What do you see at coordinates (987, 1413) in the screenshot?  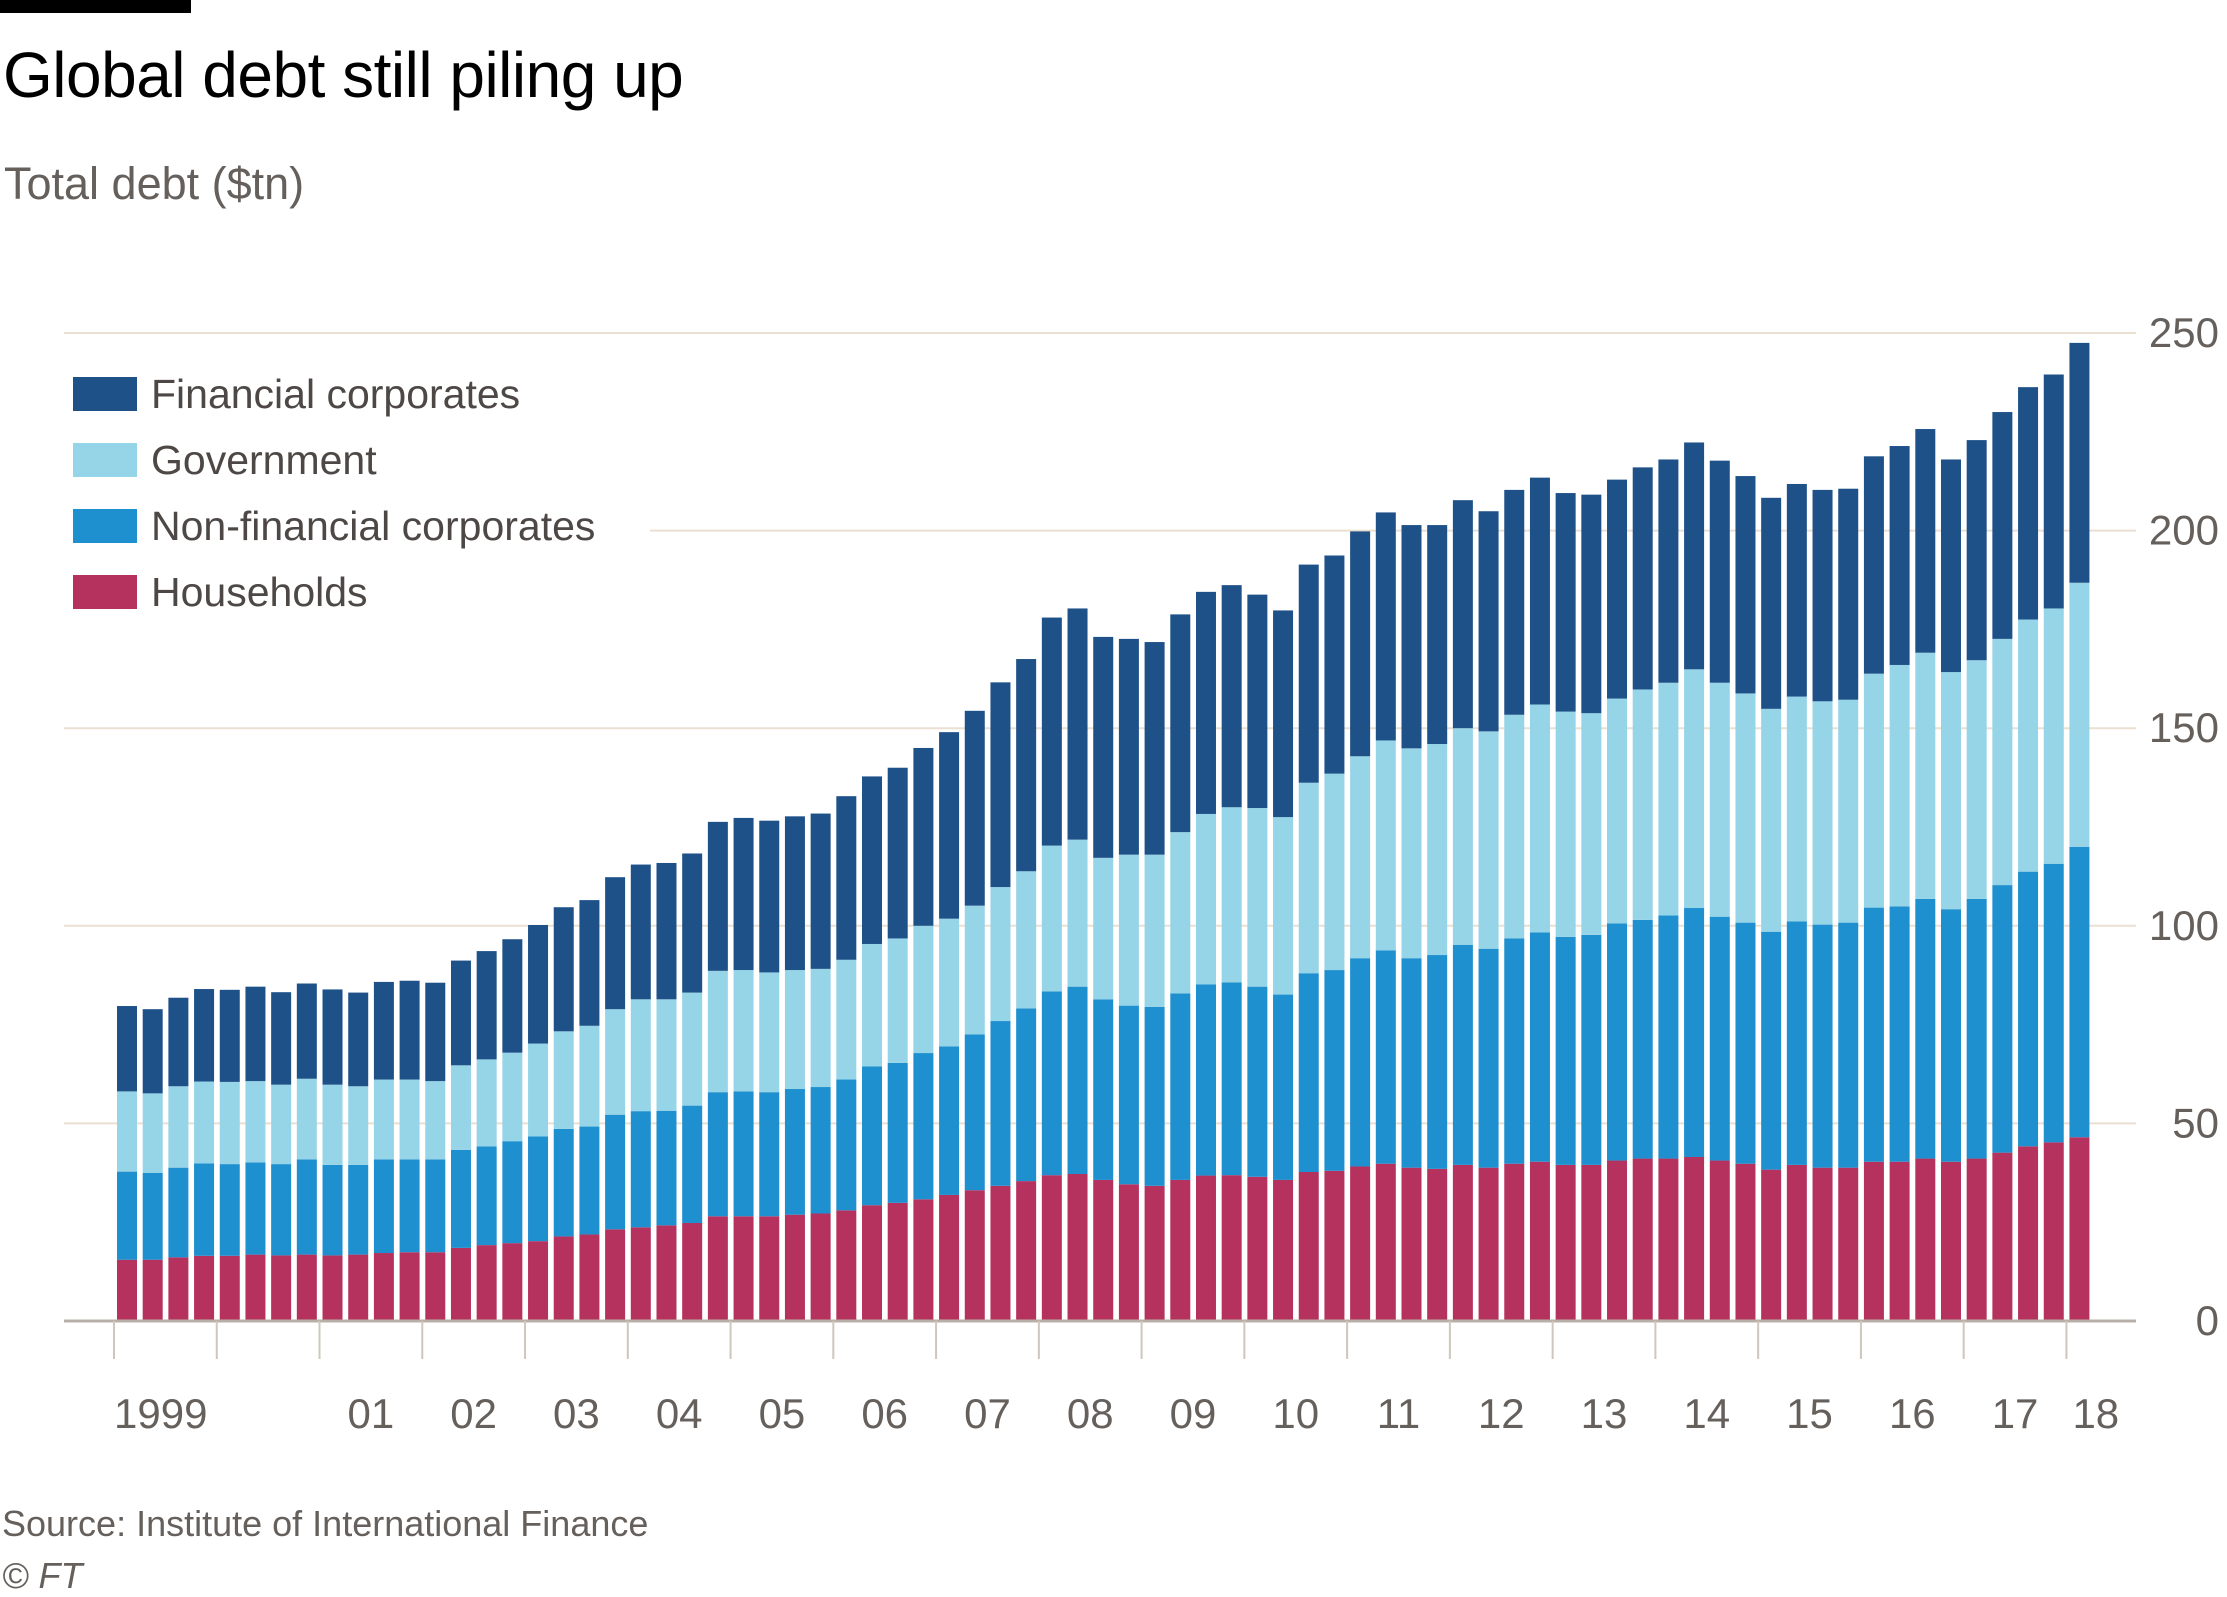 I see `x-tick-label: 07` at bounding box center [987, 1413].